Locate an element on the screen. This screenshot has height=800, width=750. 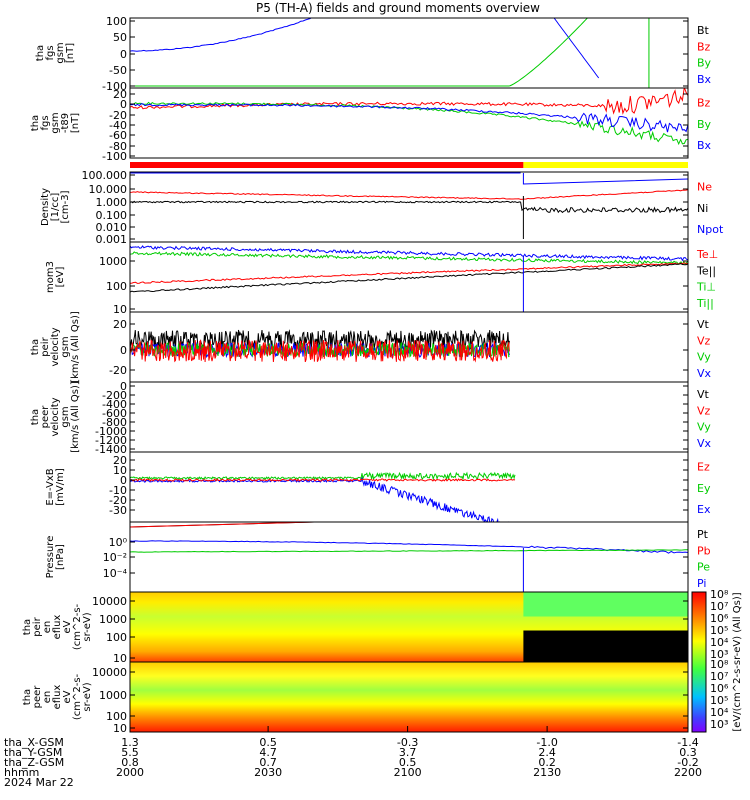
ylabel-line: sr-eV) is located at coordinates (87, 696).